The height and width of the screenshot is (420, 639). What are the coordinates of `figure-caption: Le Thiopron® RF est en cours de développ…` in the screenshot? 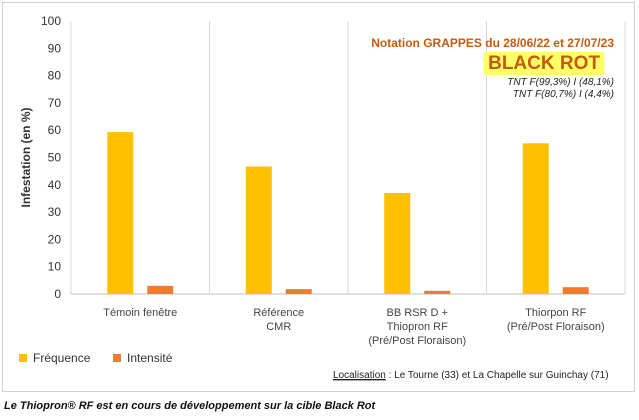 It's located at (190, 406).